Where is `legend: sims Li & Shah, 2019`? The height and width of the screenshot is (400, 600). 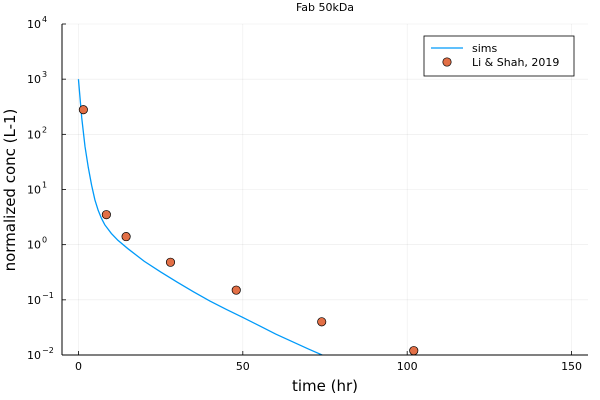
legend: sims Li & Shah, 2019 is located at coordinates (499, 56).